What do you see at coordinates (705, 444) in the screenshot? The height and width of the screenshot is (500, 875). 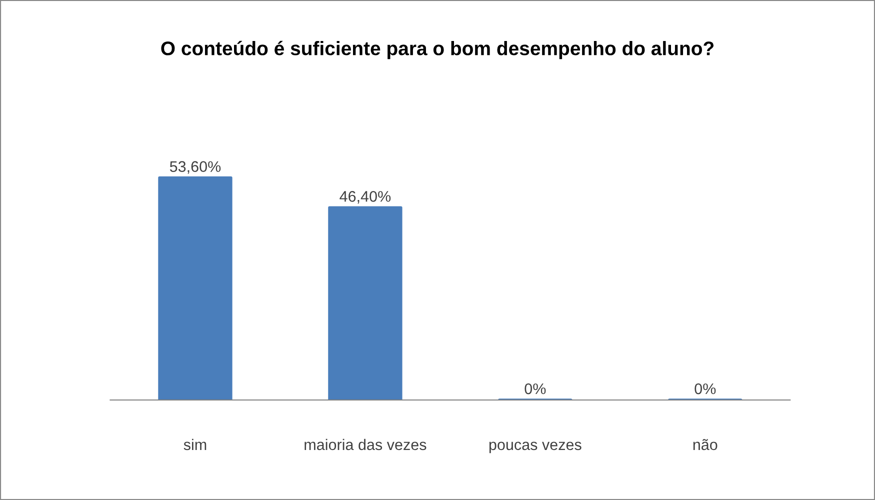 I see `x-tick-label: não` at bounding box center [705, 444].